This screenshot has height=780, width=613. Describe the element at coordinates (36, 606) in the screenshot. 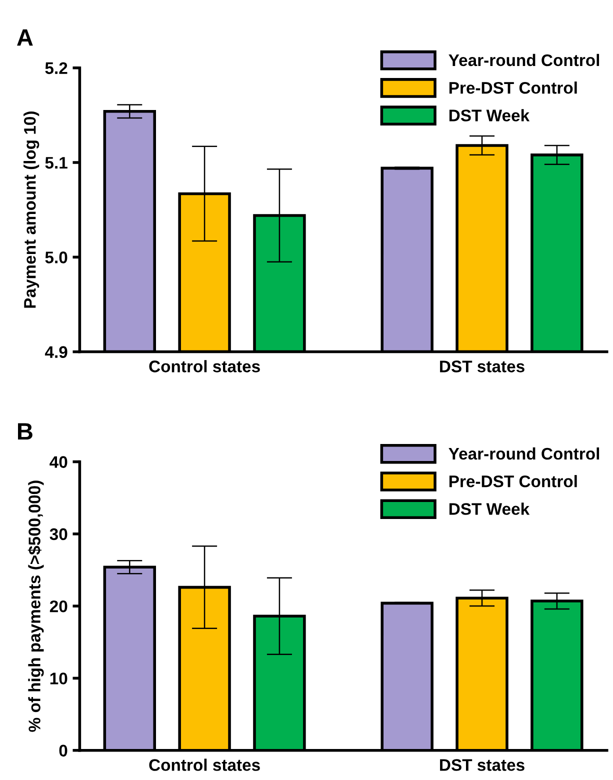

I see `y-axis-title: % of high payments (>$500,000)` at that location.